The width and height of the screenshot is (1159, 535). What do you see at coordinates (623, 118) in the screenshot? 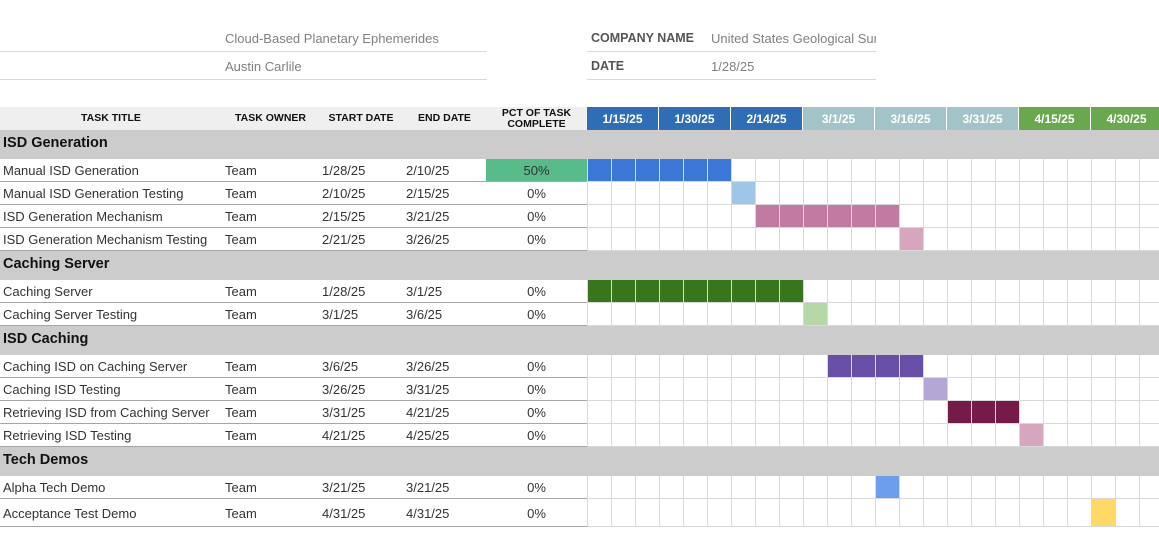
I see `timeline-date-header: 1/15/25` at bounding box center [623, 118].